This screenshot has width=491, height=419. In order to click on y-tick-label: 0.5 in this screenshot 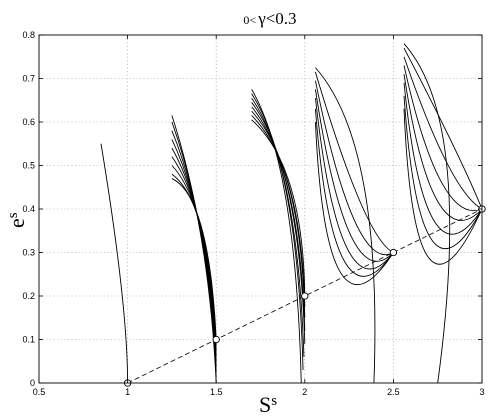, I will do `click(28, 166)`.